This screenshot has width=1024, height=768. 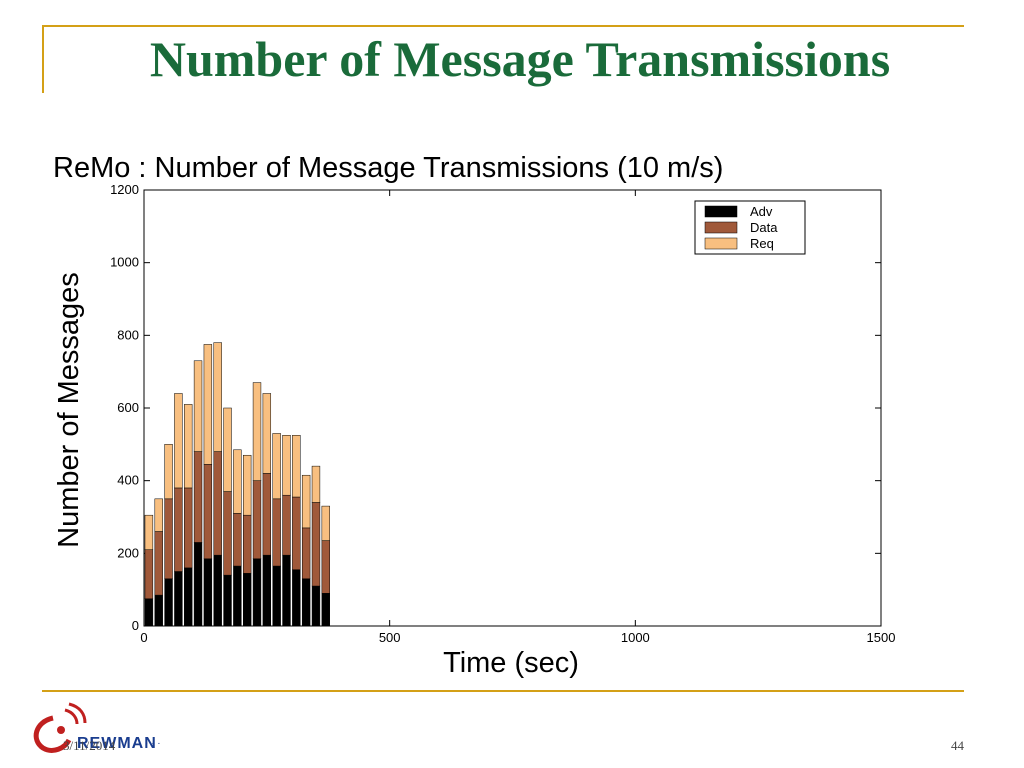 What do you see at coordinates (957, 745) in the screenshot?
I see `page-number: 44` at bounding box center [957, 745].